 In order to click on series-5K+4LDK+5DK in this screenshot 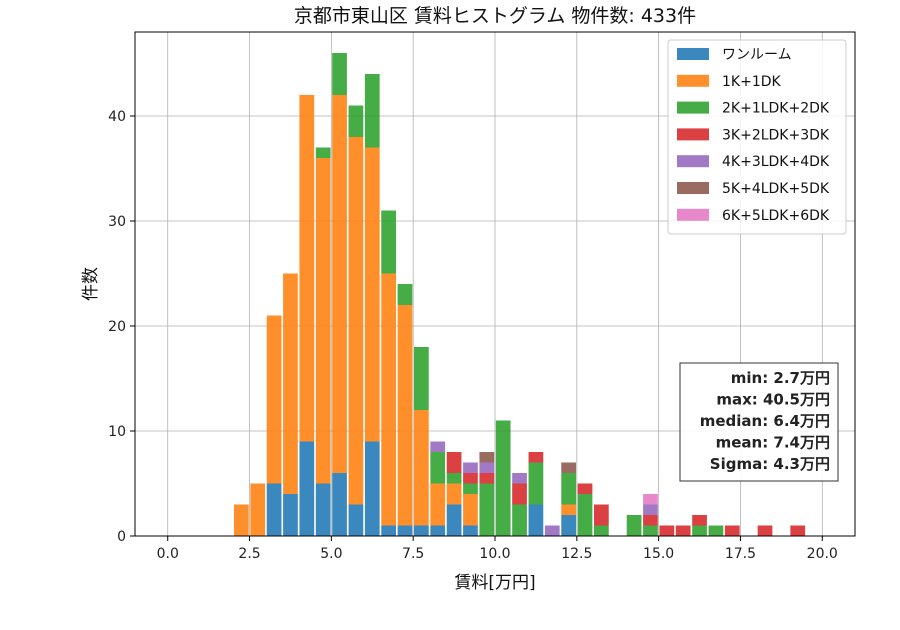, I will do `click(527, 462)`.